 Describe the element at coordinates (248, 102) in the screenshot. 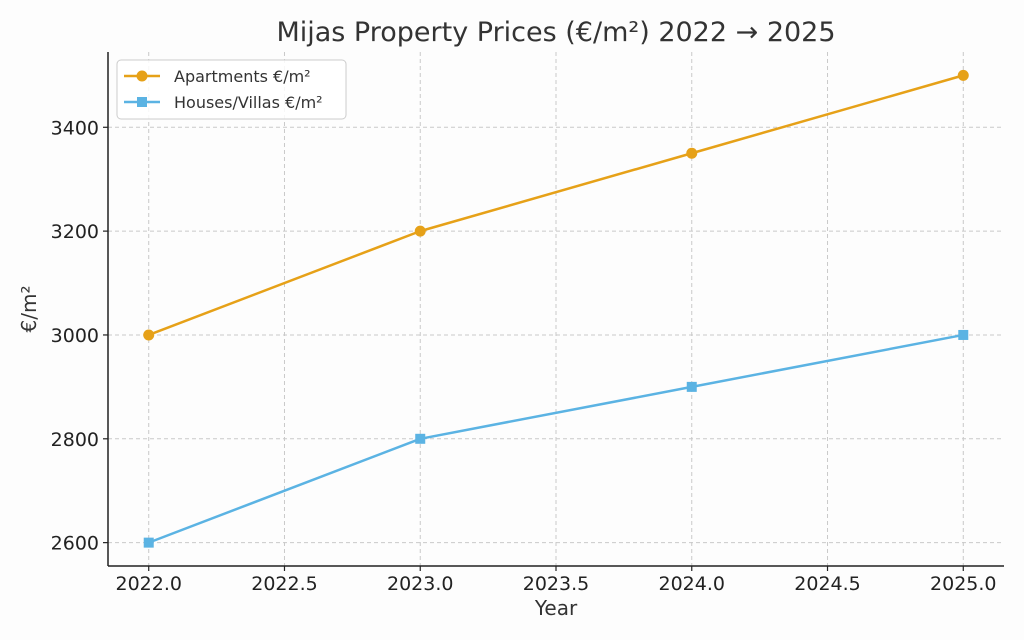

I see `legend-label: Houses/Villas €/m²` at that location.